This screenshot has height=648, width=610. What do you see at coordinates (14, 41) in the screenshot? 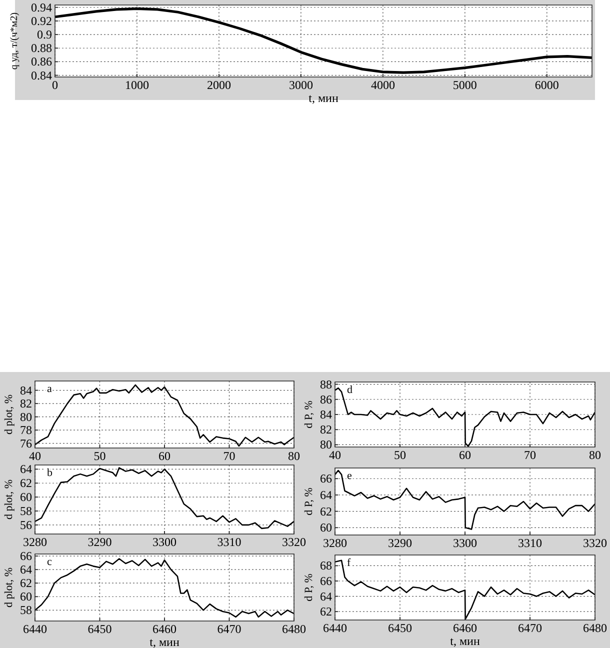
I see `y-axis-title: q уд, т/(ч*м2)` at bounding box center [14, 41].